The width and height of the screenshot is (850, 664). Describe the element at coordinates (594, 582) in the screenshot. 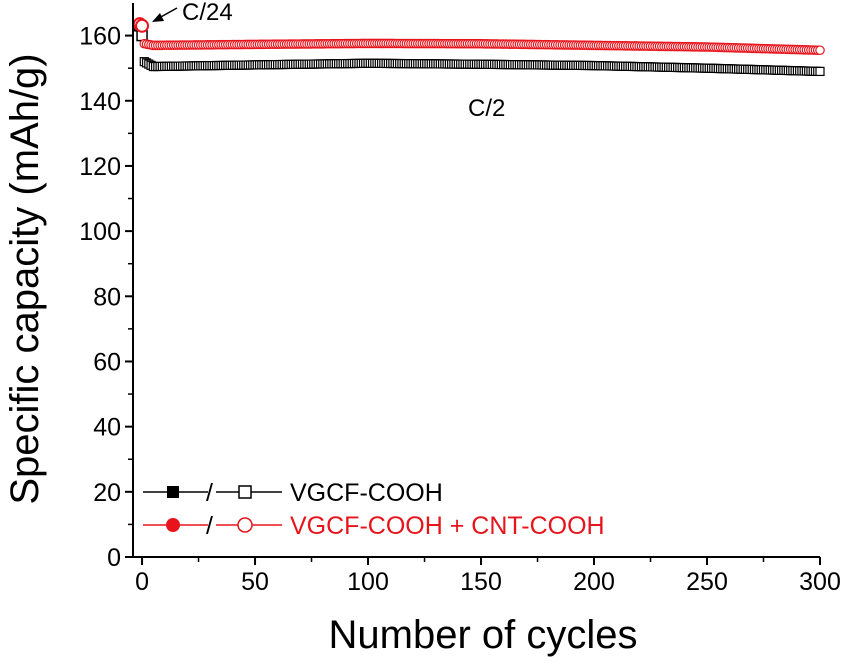

I see `x-tick-label: 200` at that location.